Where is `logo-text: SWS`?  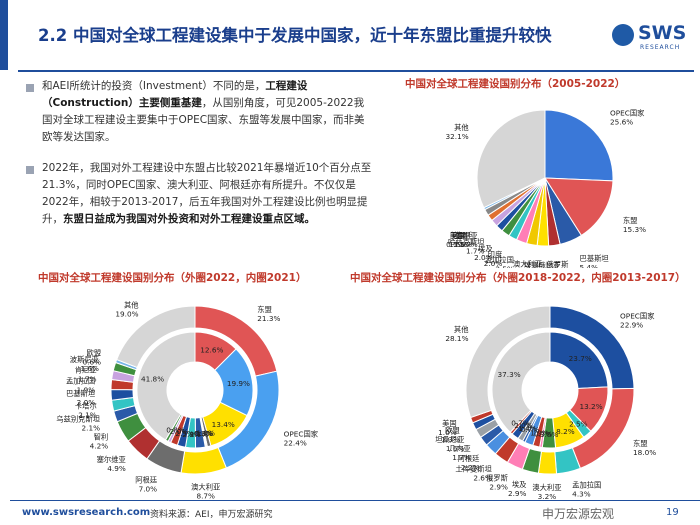
logo-text: SWS is located at coordinates (662, 33).